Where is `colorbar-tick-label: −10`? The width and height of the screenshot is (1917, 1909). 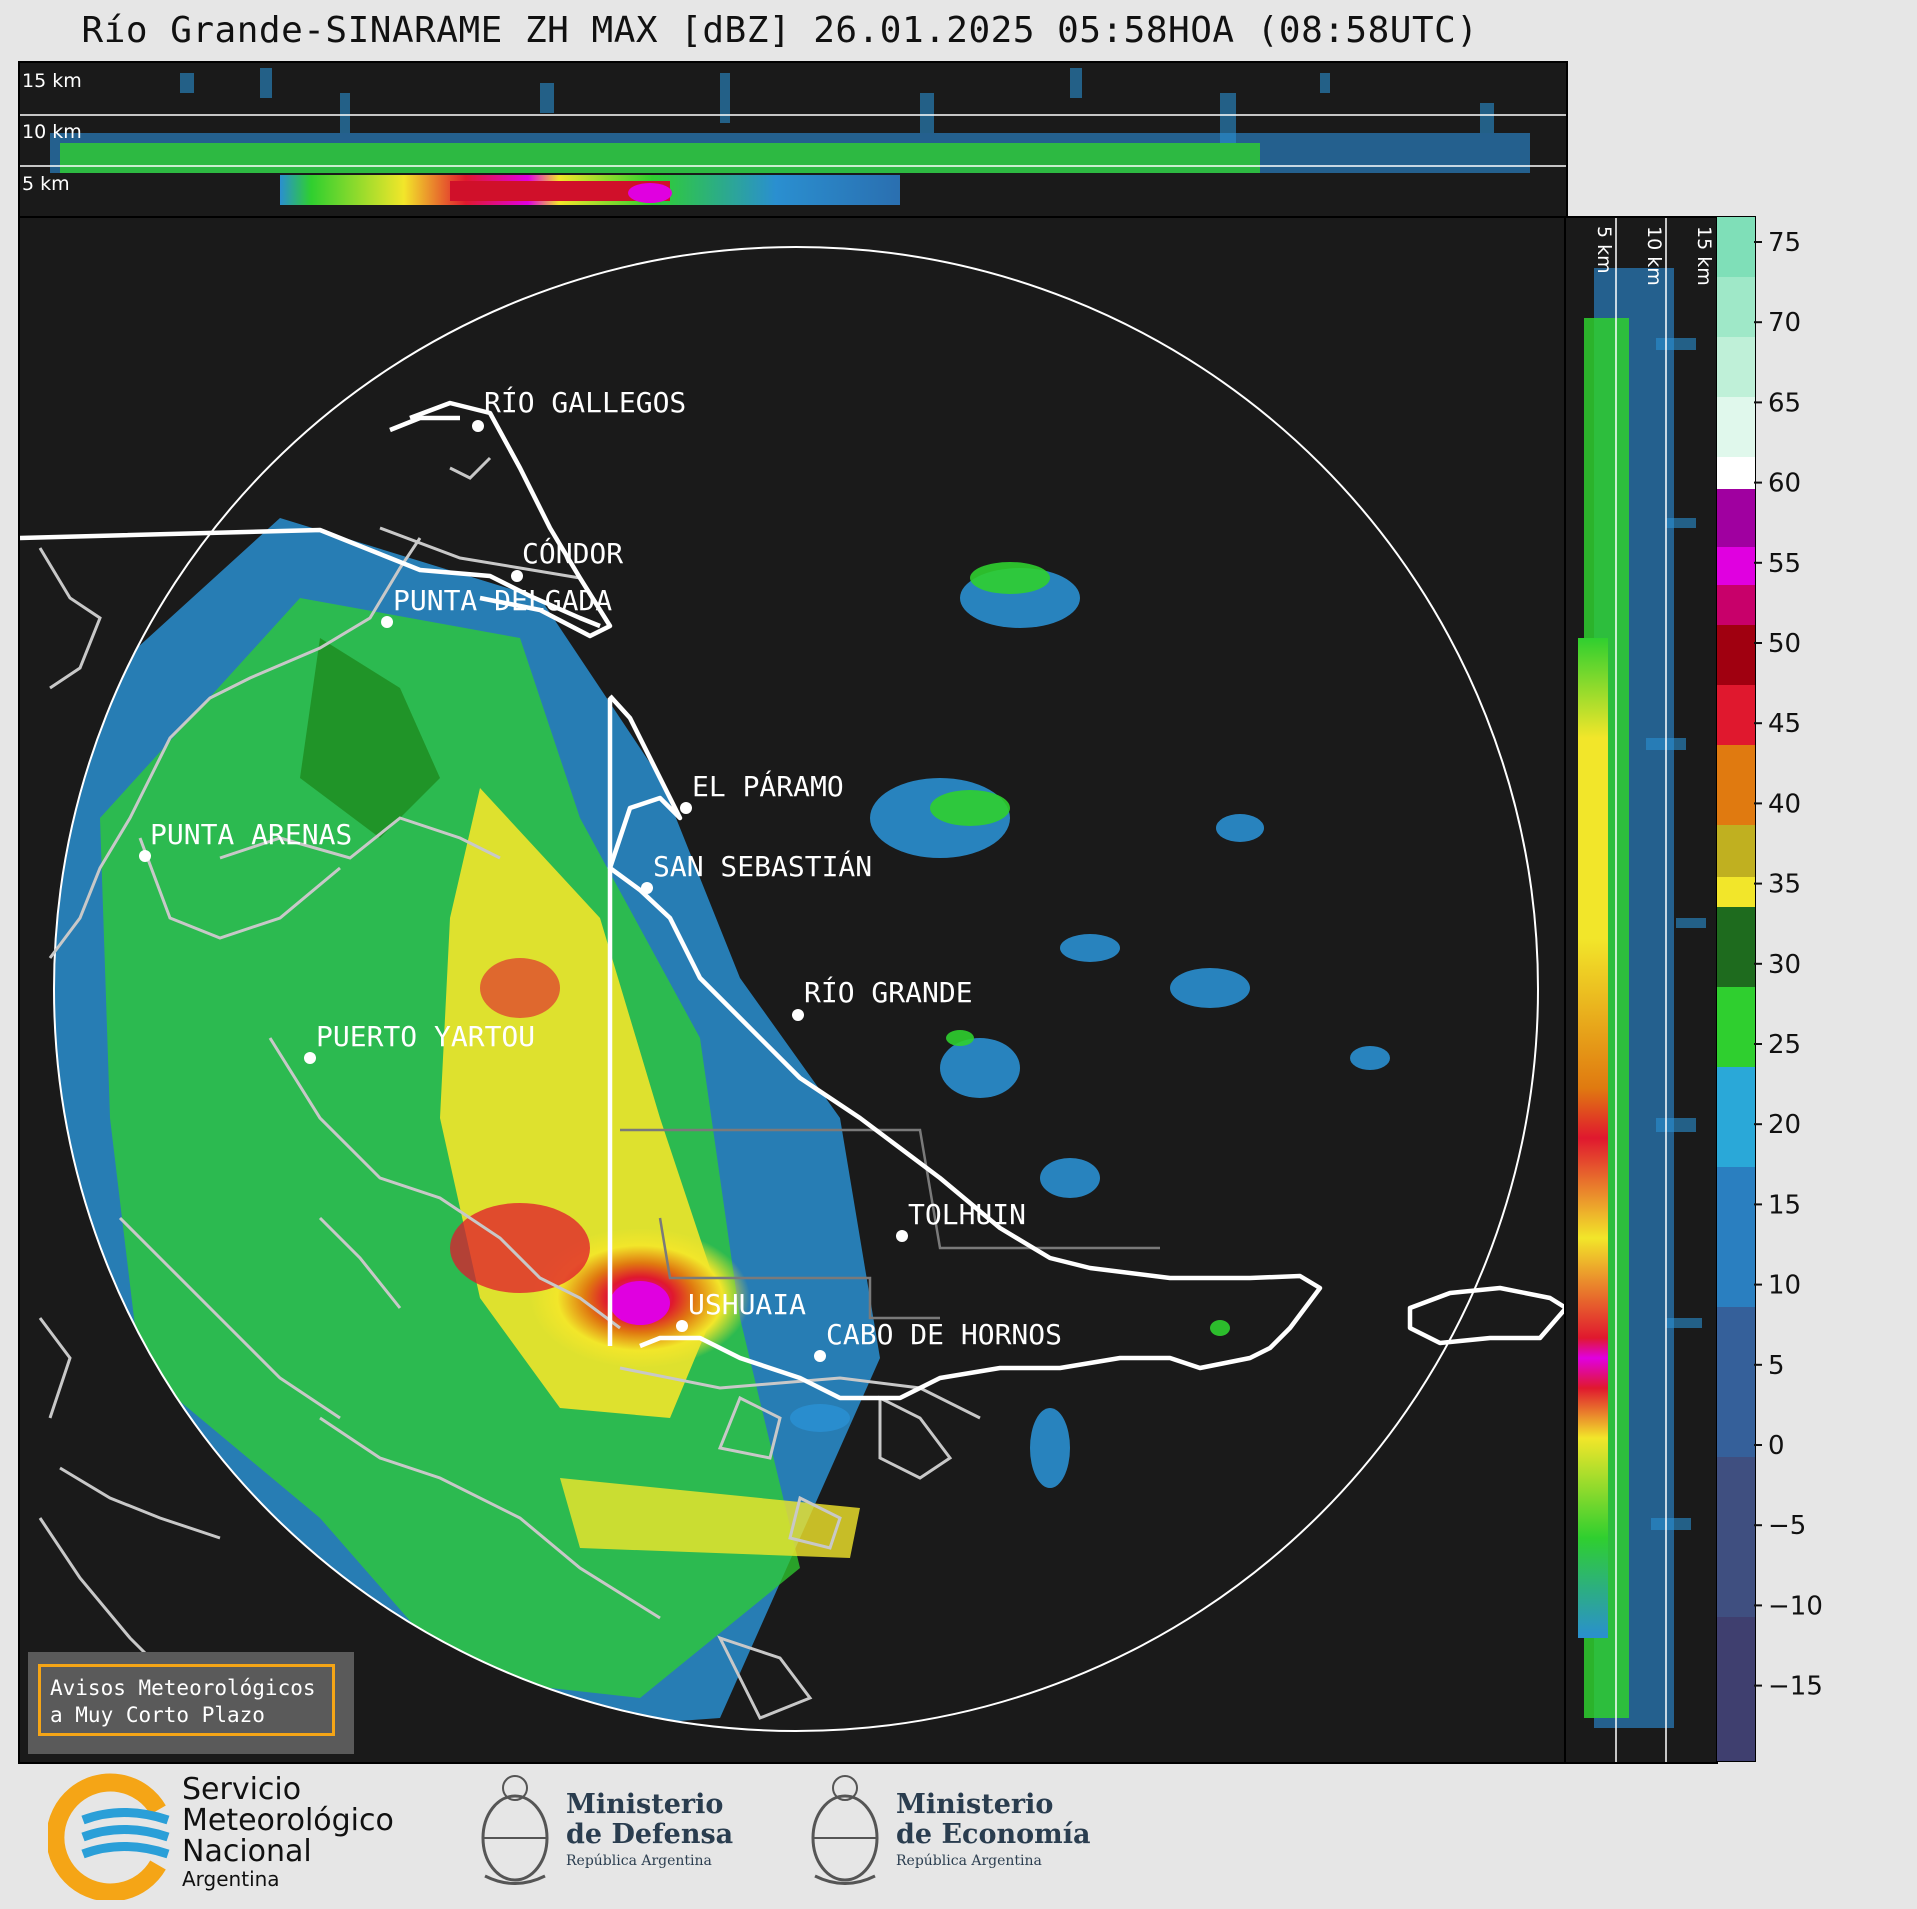
colorbar-tick-label: −10 is located at coordinates (1795, 1606).